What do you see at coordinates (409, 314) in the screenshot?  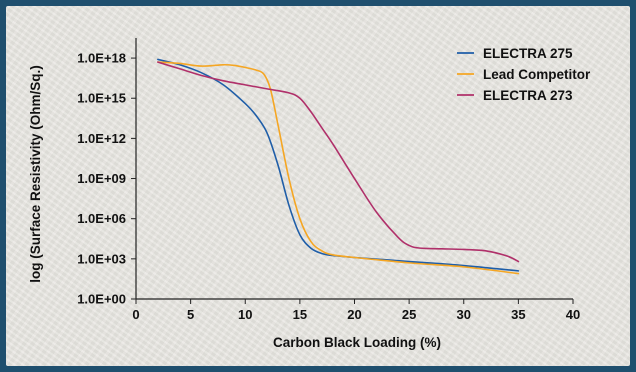 I see `x-tick-label: 25` at bounding box center [409, 314].